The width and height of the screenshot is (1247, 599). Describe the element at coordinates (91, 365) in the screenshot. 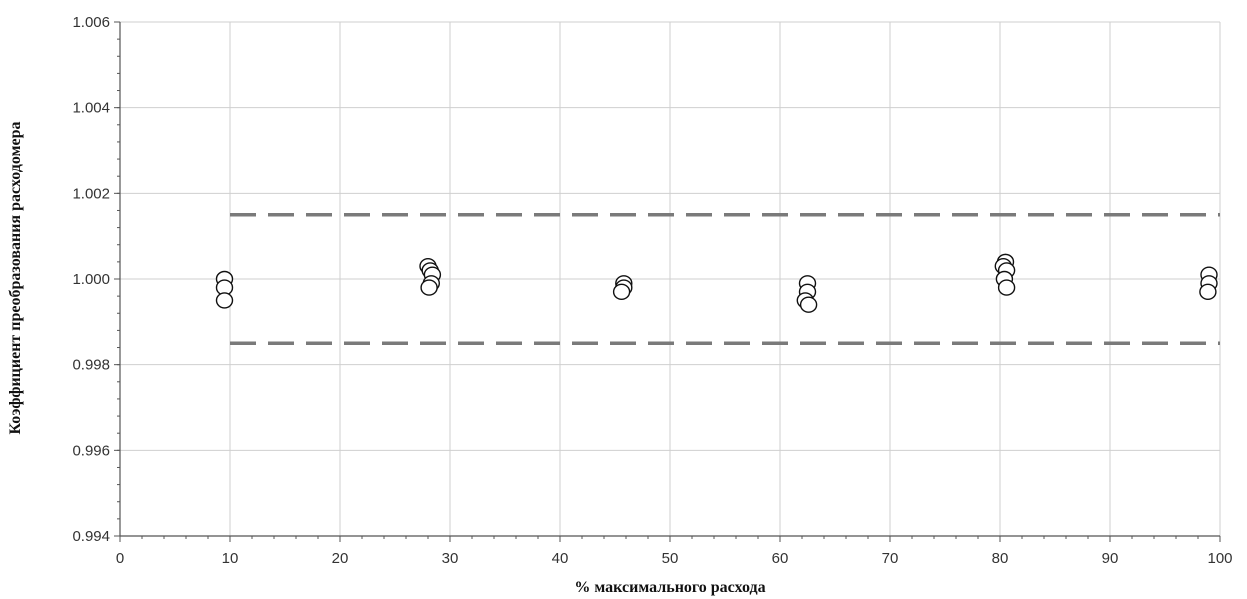

I see `y-tick-label: 0.998` at that location.